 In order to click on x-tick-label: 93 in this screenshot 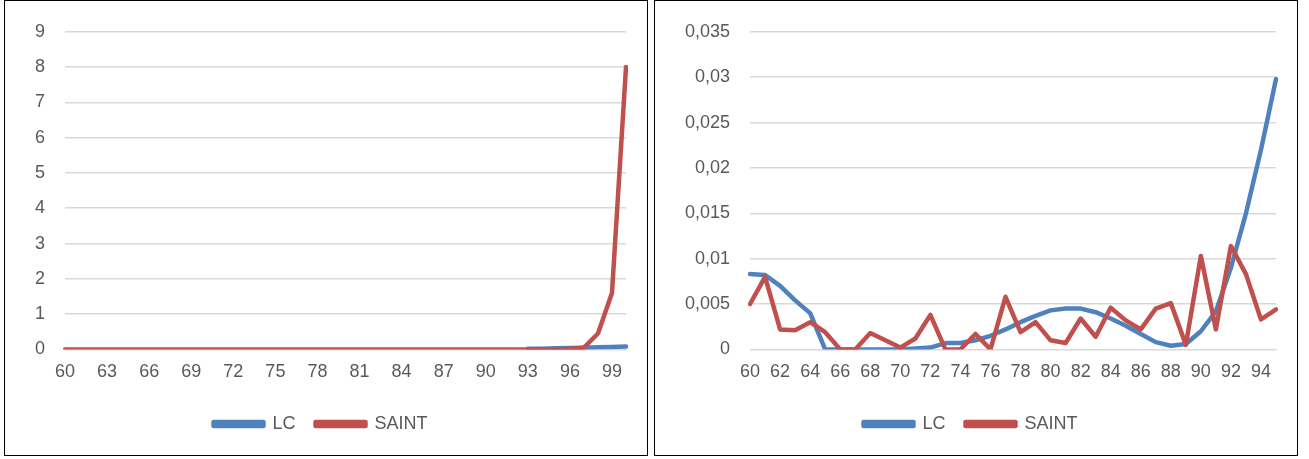, I will do `click(527, 371)`.